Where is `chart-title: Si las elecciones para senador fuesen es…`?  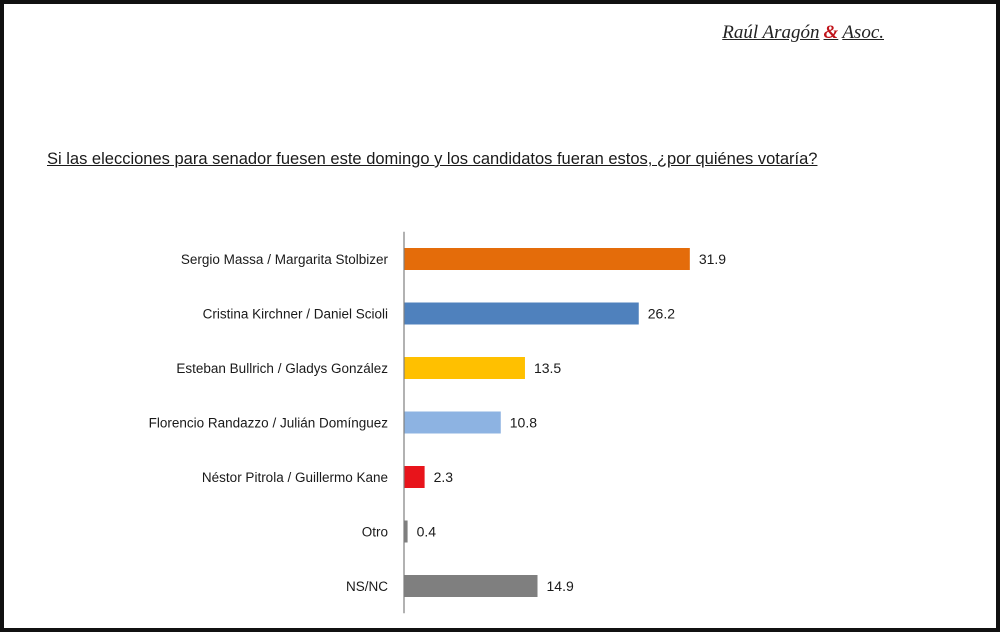
chart-title: Si las elecciones para senador fuesen es… is located at coordinates (432, 159).